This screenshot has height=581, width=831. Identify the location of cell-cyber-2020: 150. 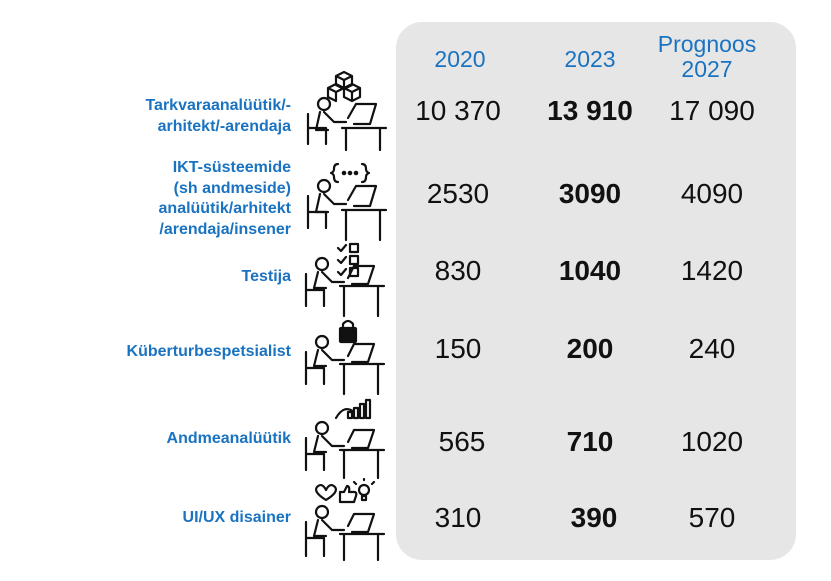
(458, 348).